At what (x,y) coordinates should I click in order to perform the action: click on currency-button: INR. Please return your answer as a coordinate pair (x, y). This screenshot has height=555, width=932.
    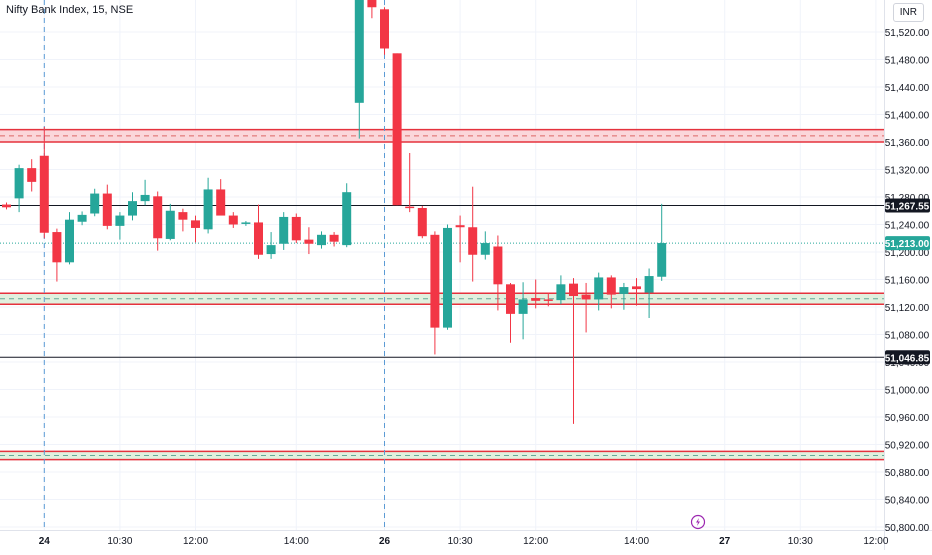
    Looking at the image, I should click on (908, 12).